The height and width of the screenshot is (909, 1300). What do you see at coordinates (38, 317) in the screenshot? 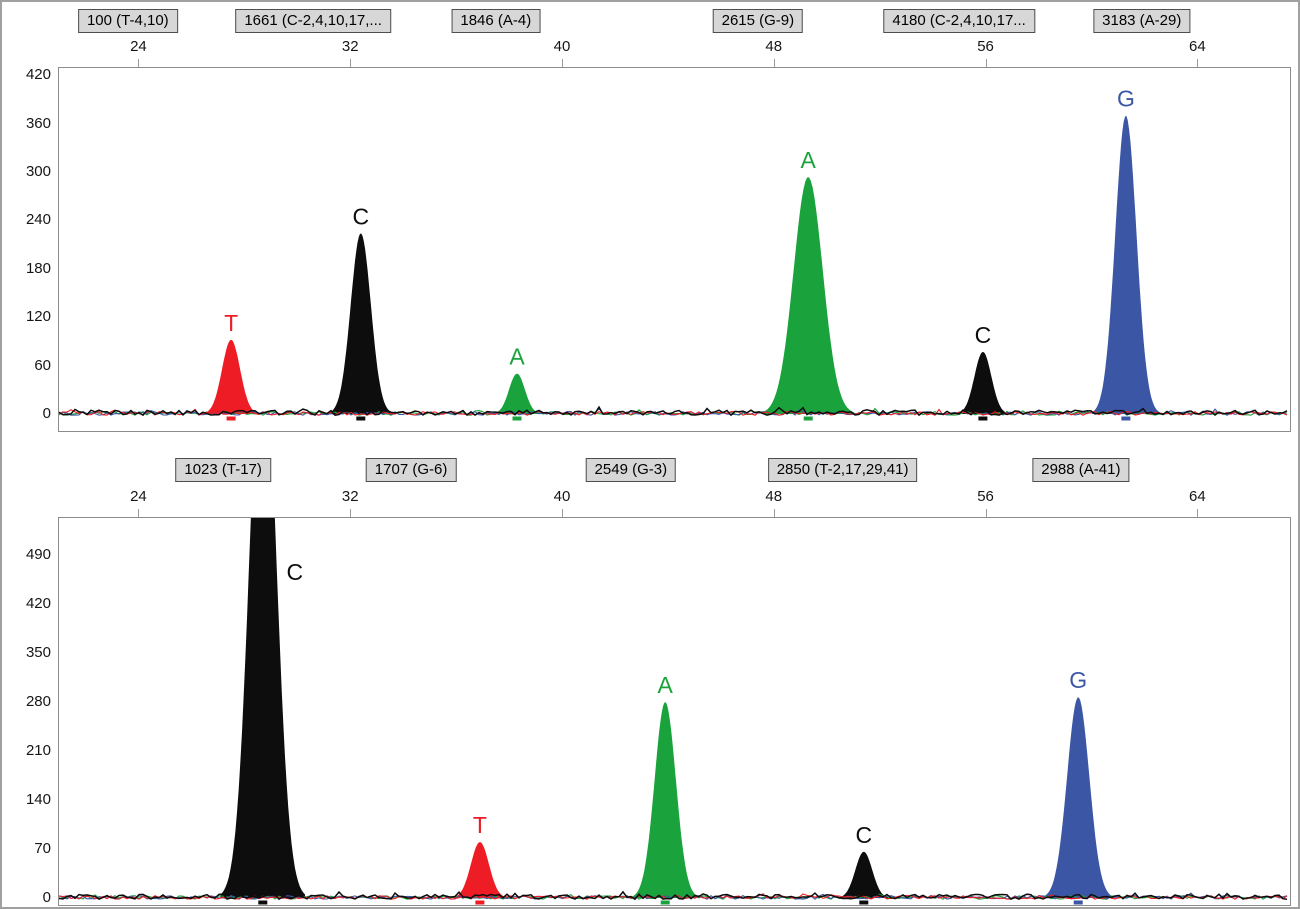
I see `y-tick-label: 120` at bounding box center [38, 317].